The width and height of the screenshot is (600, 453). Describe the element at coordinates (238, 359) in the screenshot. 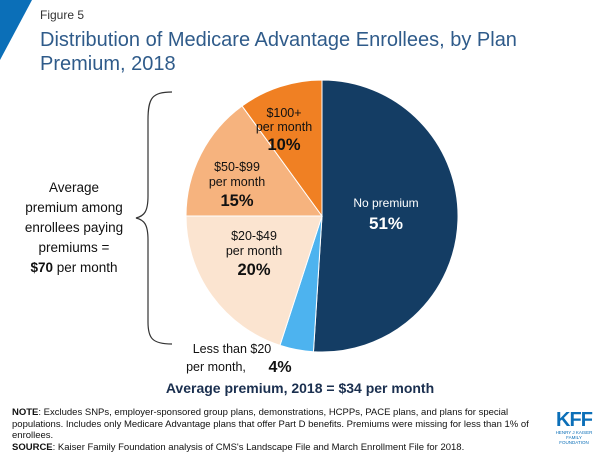

I see `slice-label-less-than-20-per-month: Less than $20 per month, 4%` at that location.